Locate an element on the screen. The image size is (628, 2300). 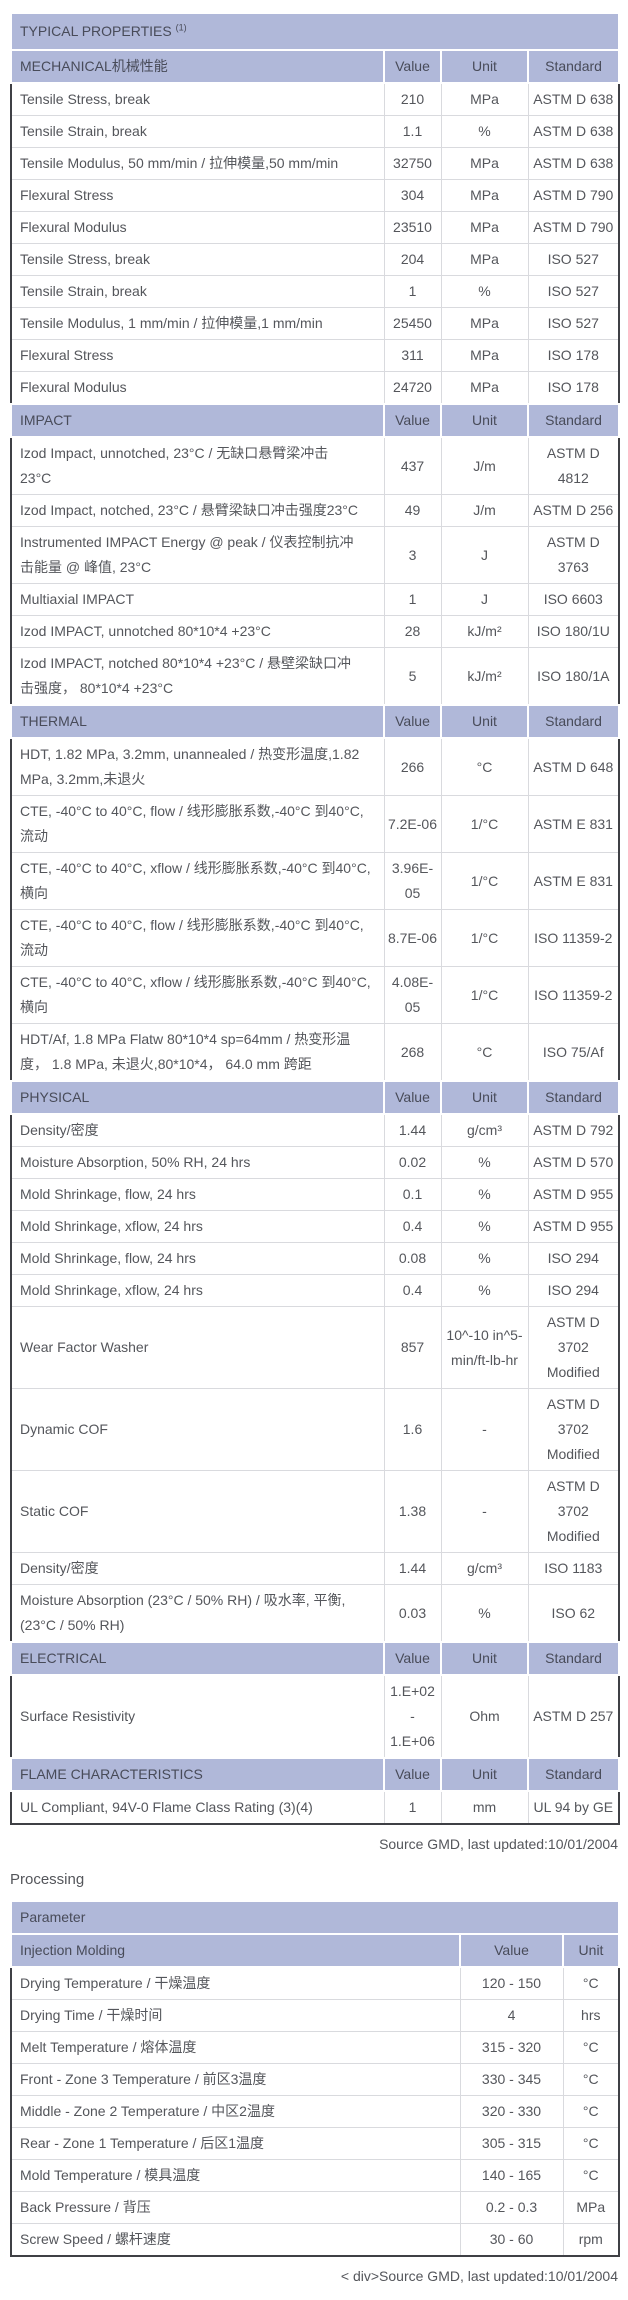
property-label-cell: Wear Factor Washer is located at coordinates (197, 1347).